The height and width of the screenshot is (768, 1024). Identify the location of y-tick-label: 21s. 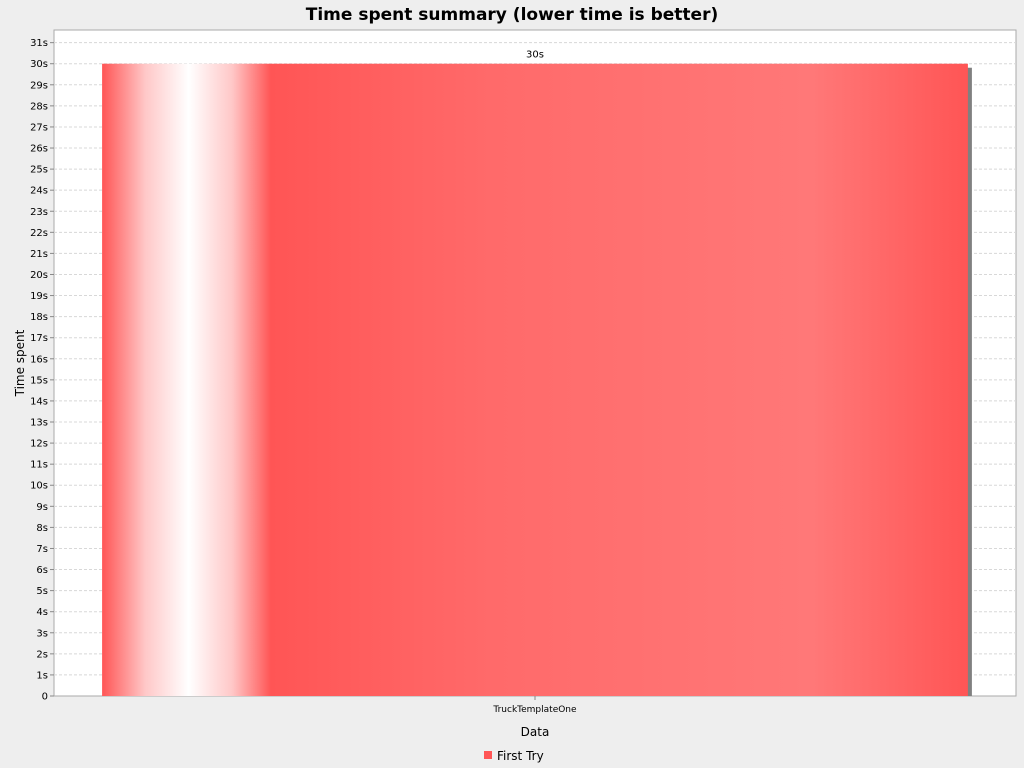
(39, 254).